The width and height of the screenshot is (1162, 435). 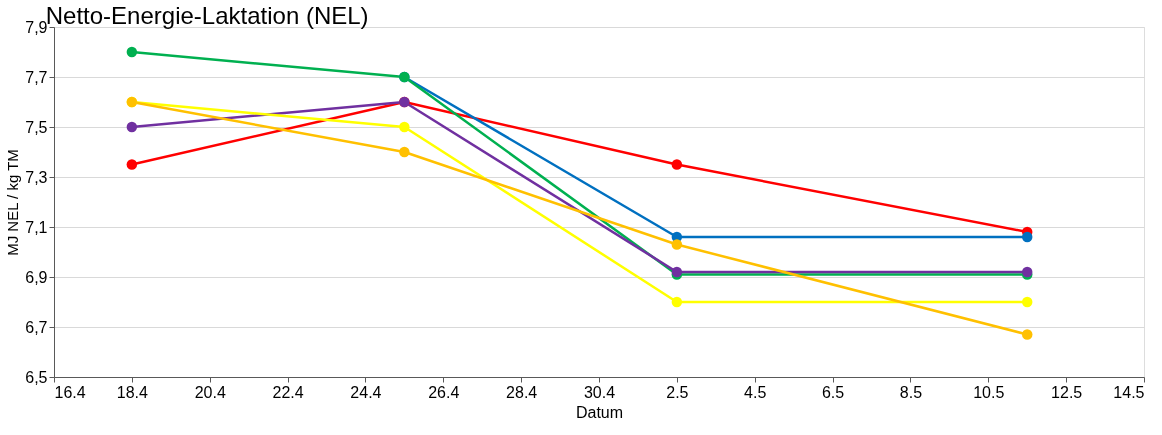 What do you see at coordinates (36, 77) in the screenshot?
I see `y-tick-label: 7,7` at bounding box center [36, 77].